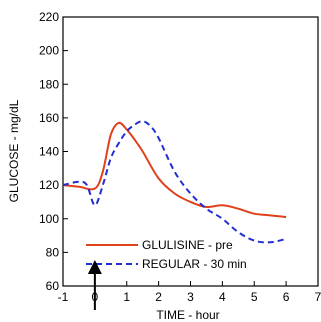 The image size is (321, 322). What do you see at coordinates (94, 285) in the screenshot?
I see `annotation-layer` at bounding box center [94, 285].